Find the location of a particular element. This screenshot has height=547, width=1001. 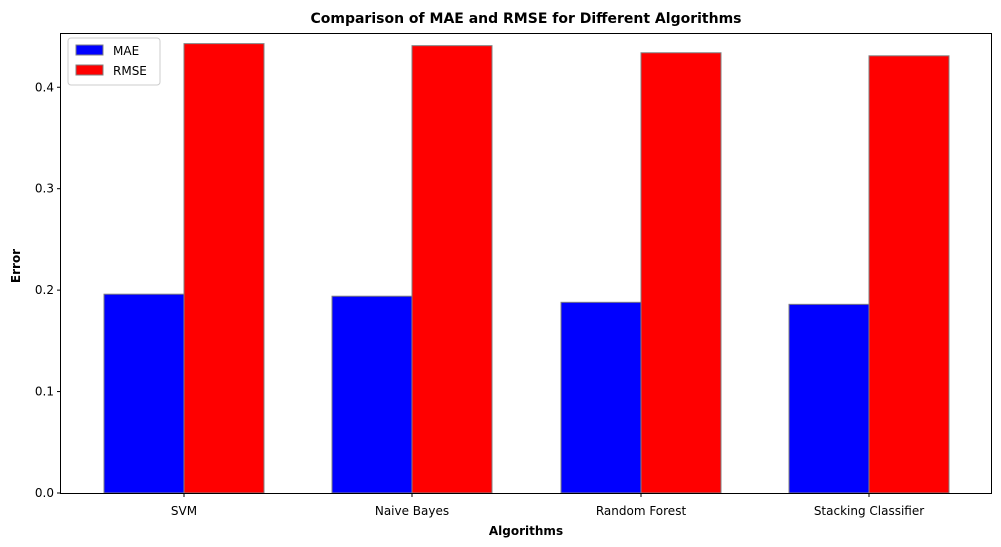

x-axis-label: Algorithms is located at coordinates (526, 531).